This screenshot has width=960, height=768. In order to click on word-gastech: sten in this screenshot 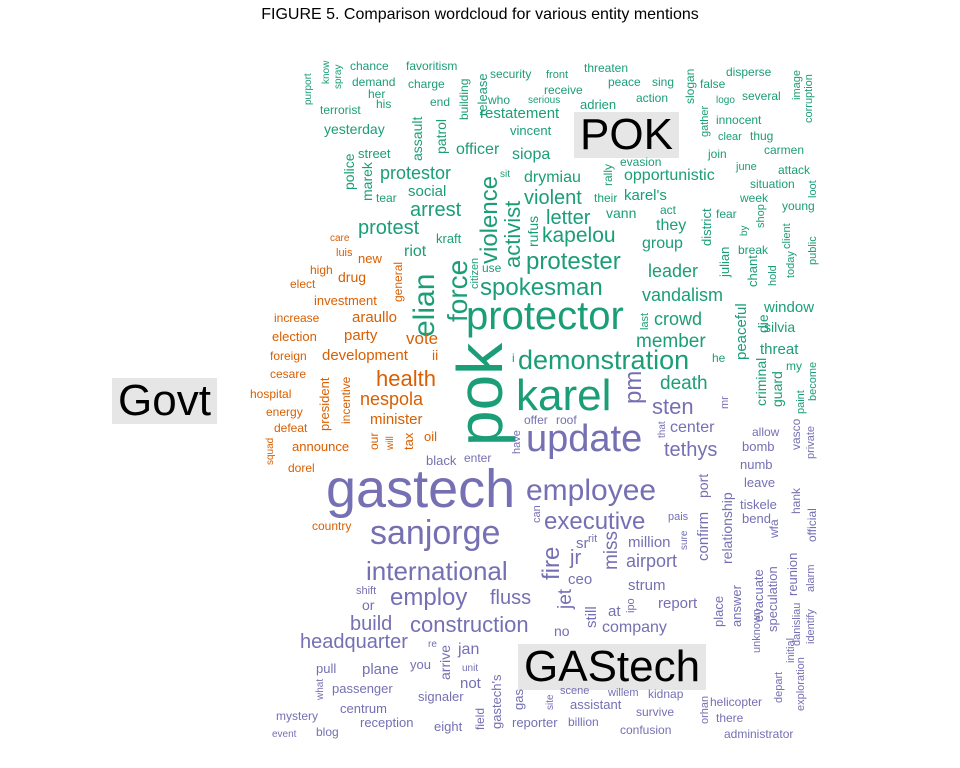, I will do `click(673, 406)`.